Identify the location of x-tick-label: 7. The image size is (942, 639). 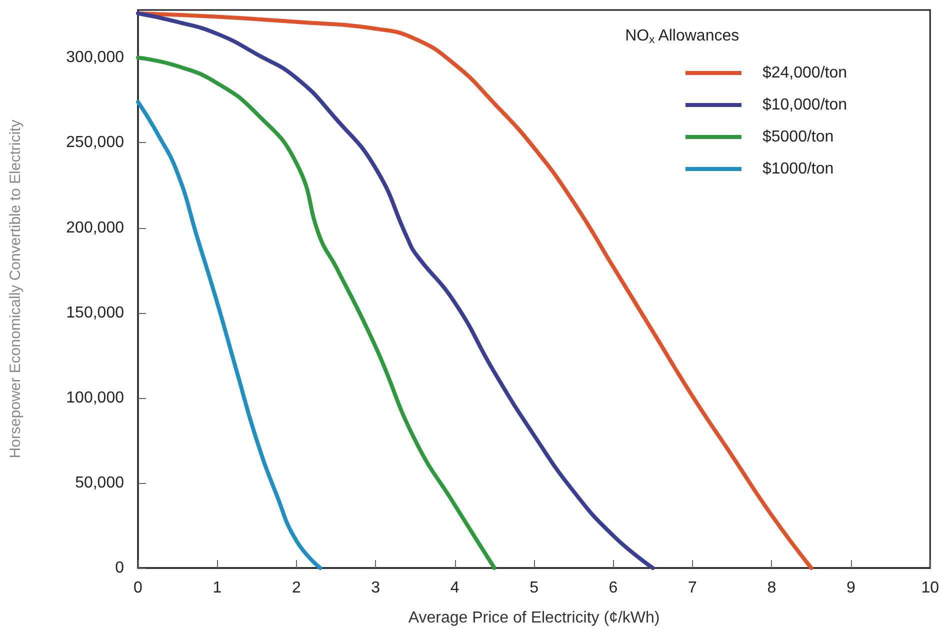
(693, 588).